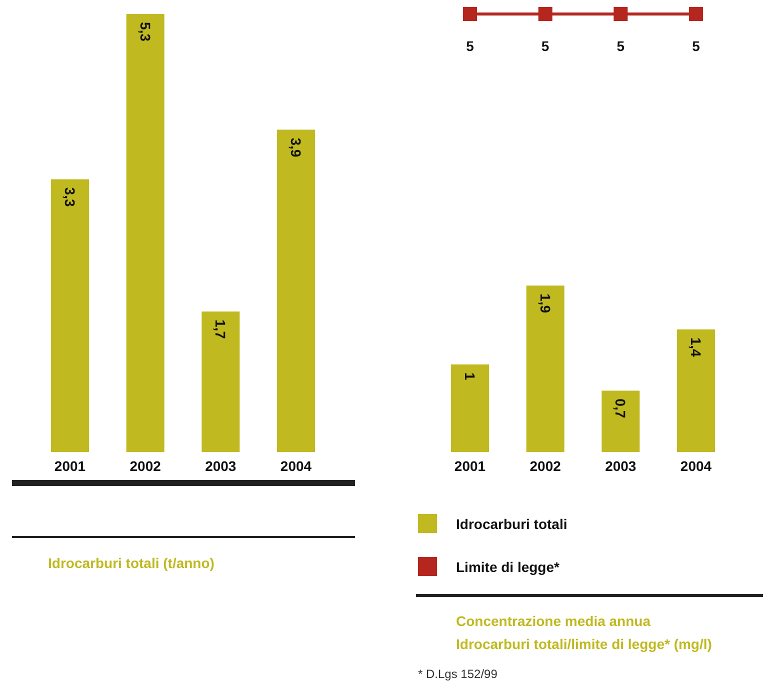  What do you see at coordinates (131, 563) in the screenshot?
I see `text: Idrocarburi totali (t/anno)` at bounding box center [131, 563].